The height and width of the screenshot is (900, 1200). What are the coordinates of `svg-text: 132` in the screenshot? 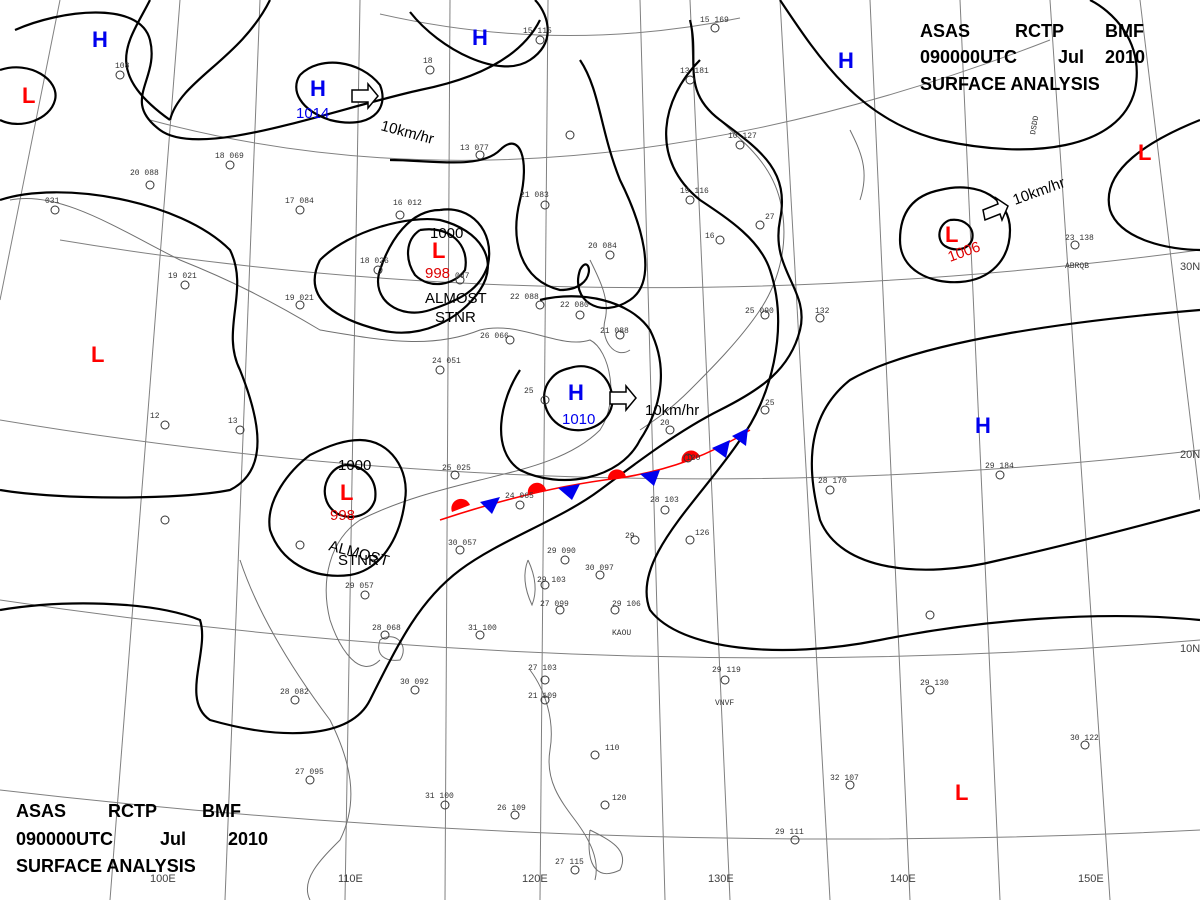 It's located at (822, 311).